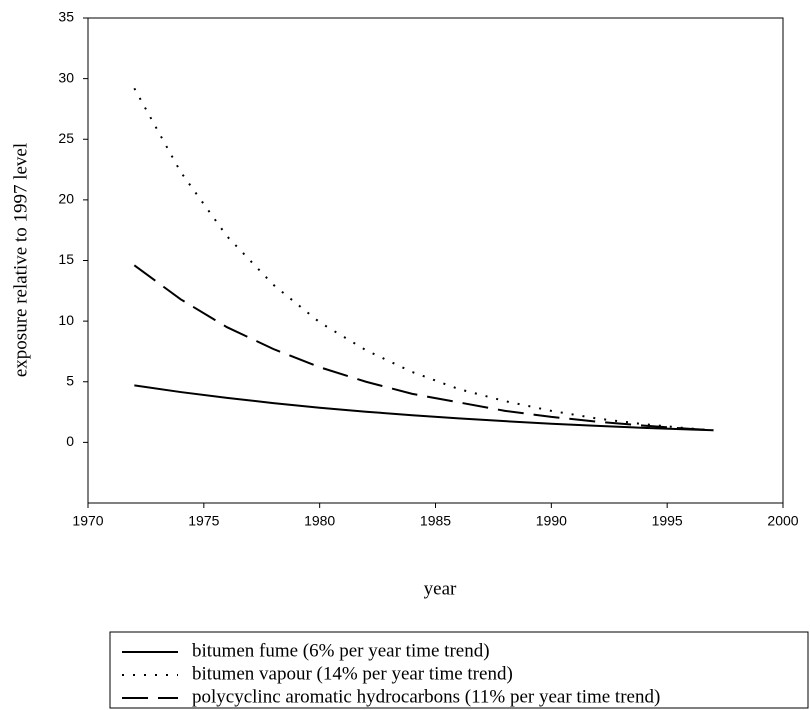  I want to click on y-tick-label: 25, so click(66, 138).